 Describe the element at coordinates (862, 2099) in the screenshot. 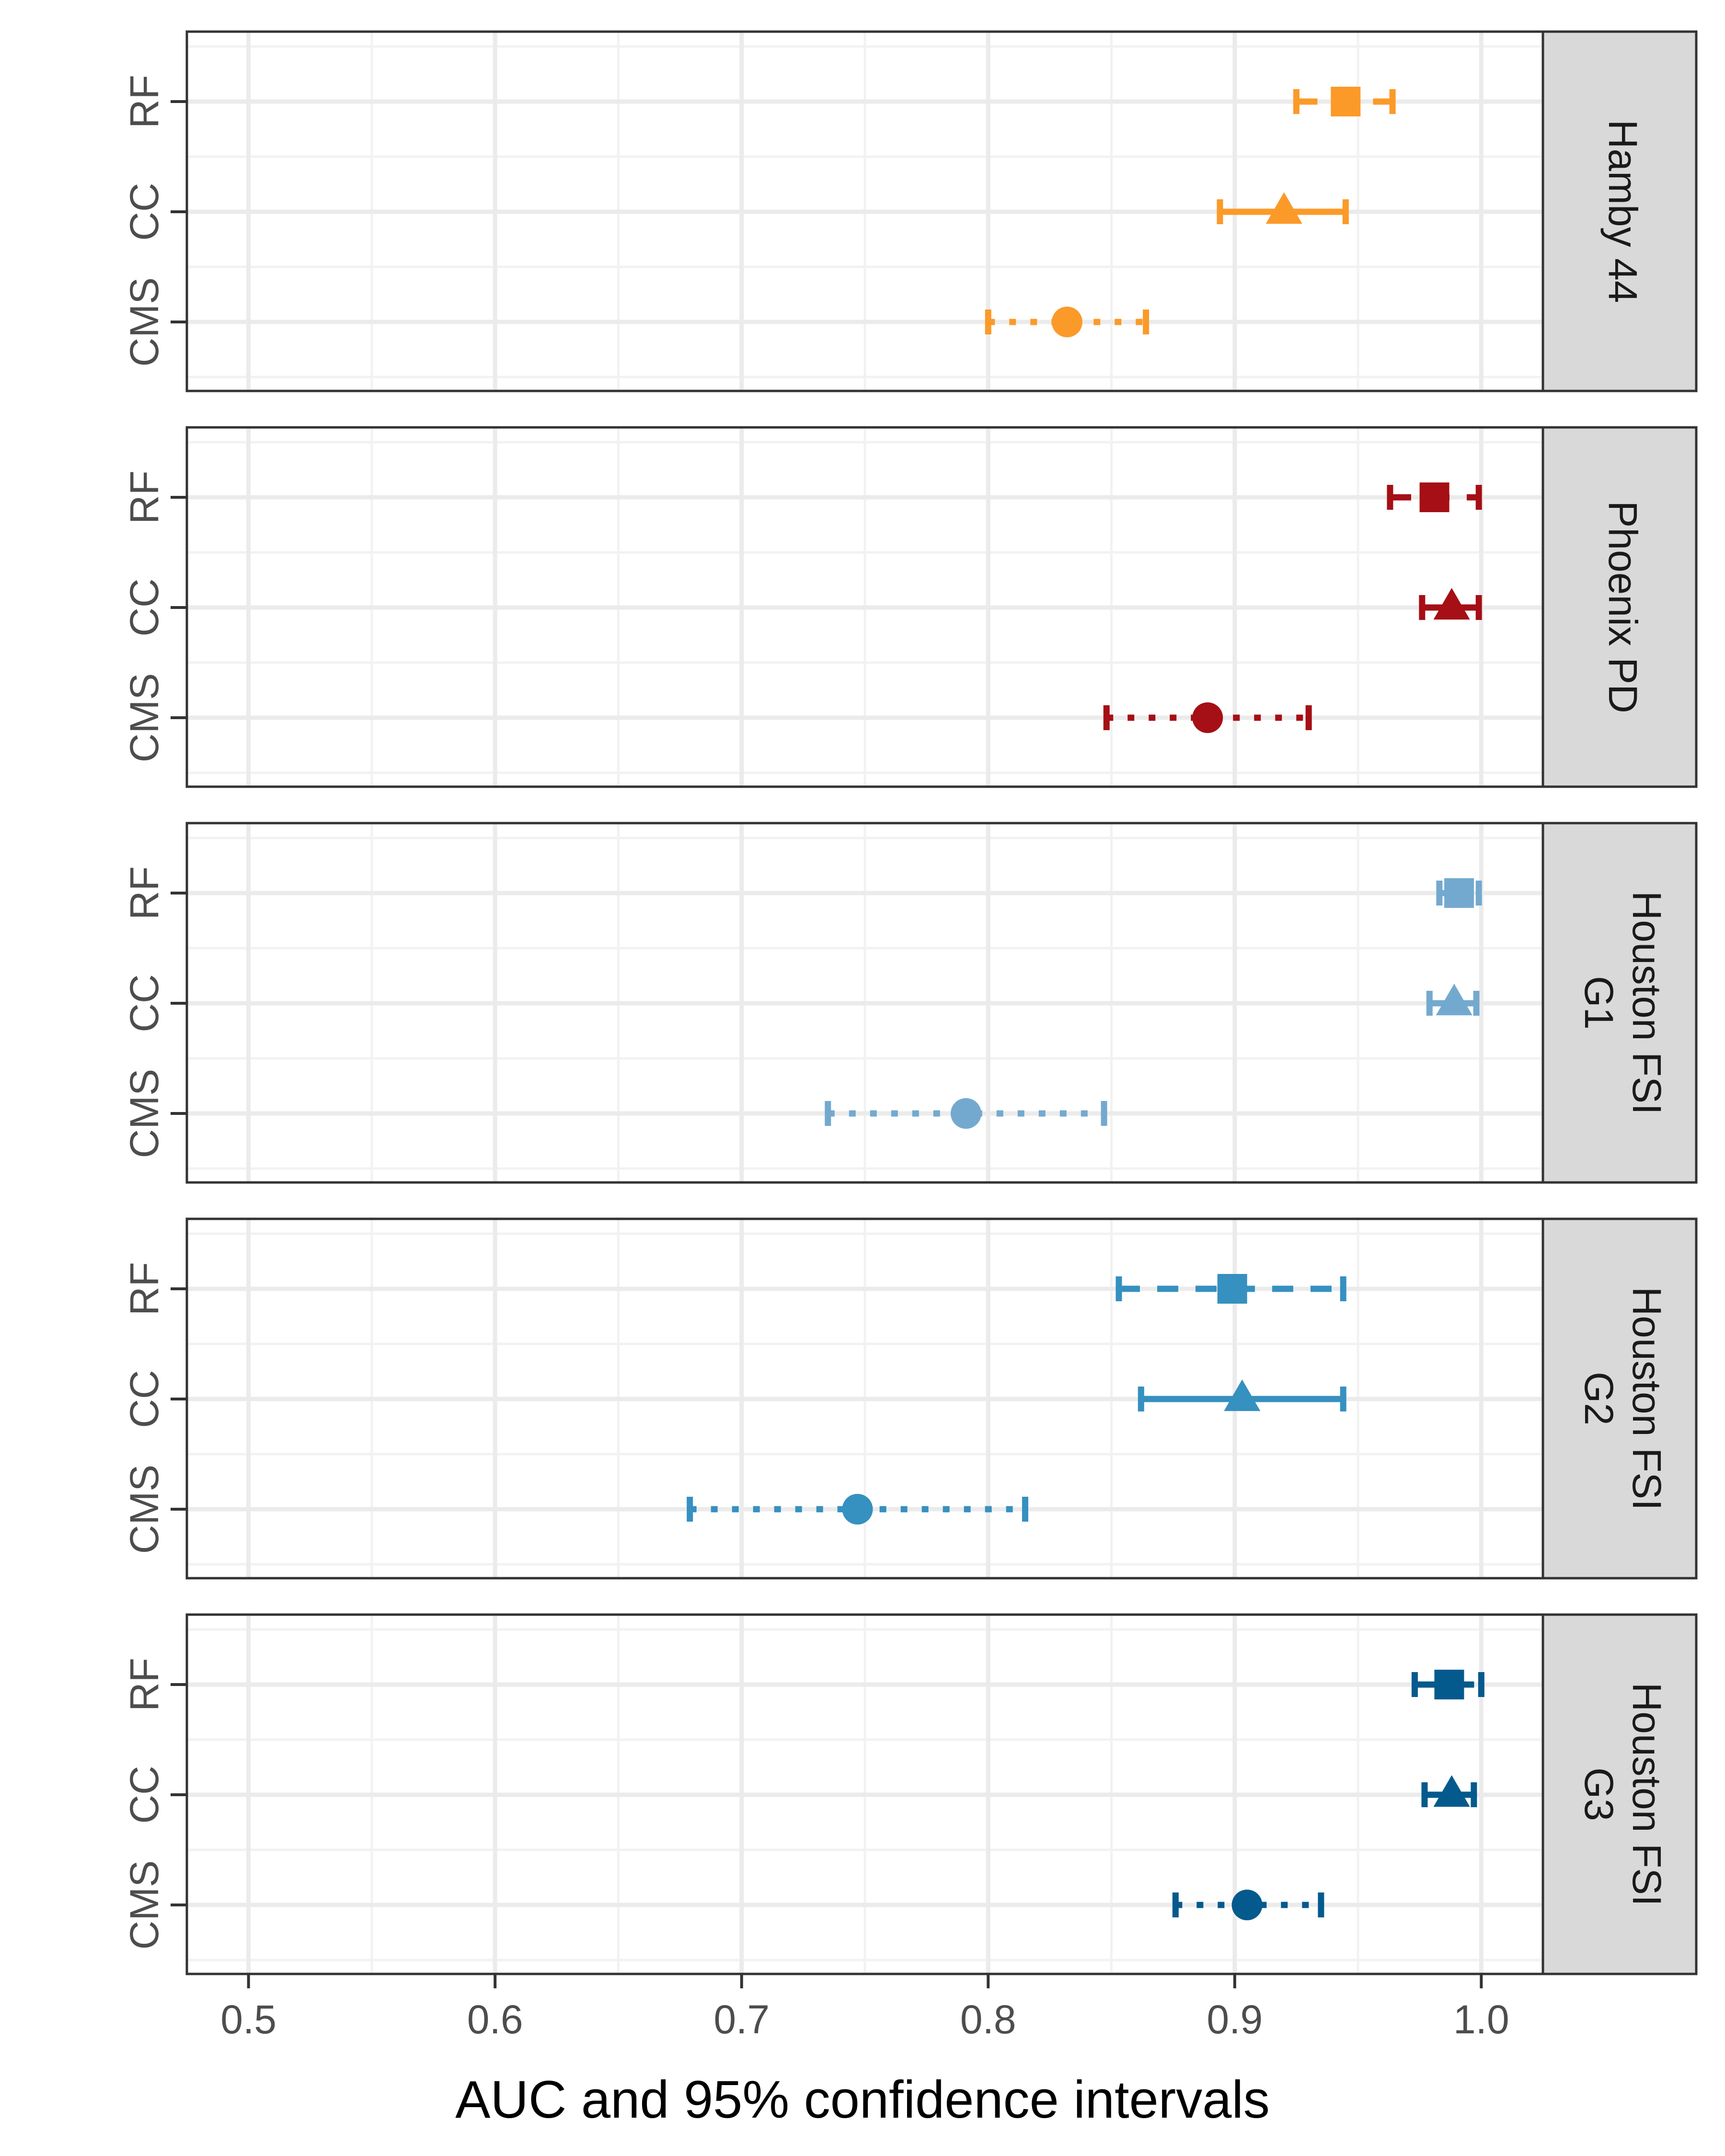

I see `x-axis-label: AUC and 95% confidence intervals` at that location.